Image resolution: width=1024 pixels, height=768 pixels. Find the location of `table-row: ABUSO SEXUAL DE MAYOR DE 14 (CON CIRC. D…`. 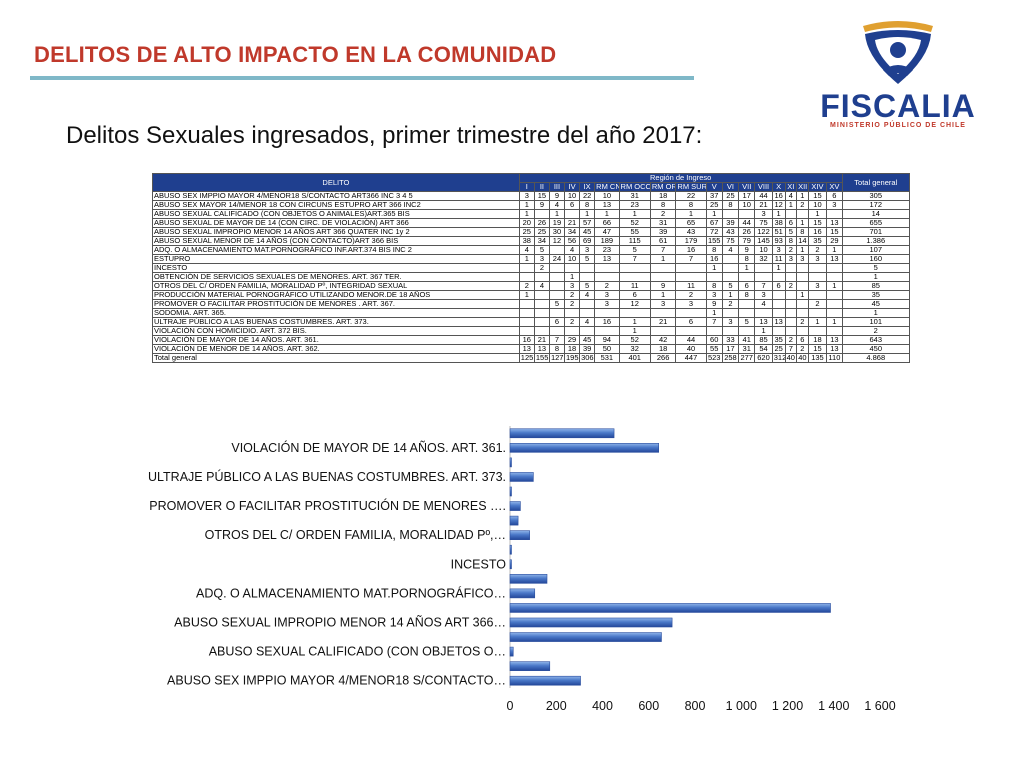

table-row: ABUSO SEXUAL DE MAYOR DE 14 (CON CIRC. D… is located at coordinates (531, 223).